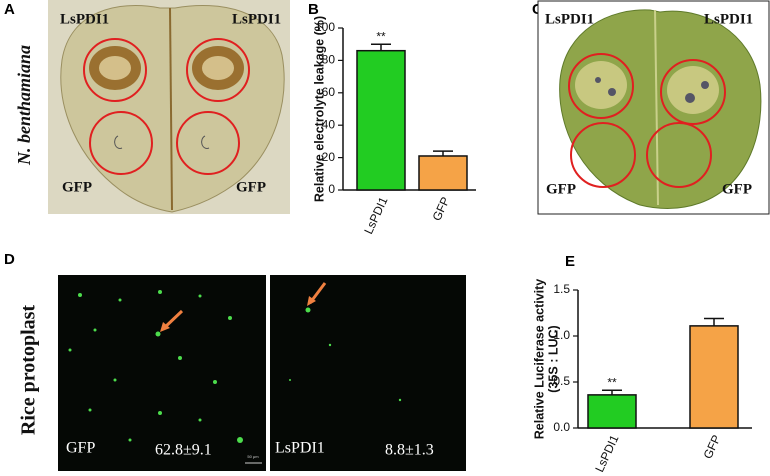  Describe the element at coordinates (561, 427) in the screenshot. I see `y-tick-label: 0.0` at that location.